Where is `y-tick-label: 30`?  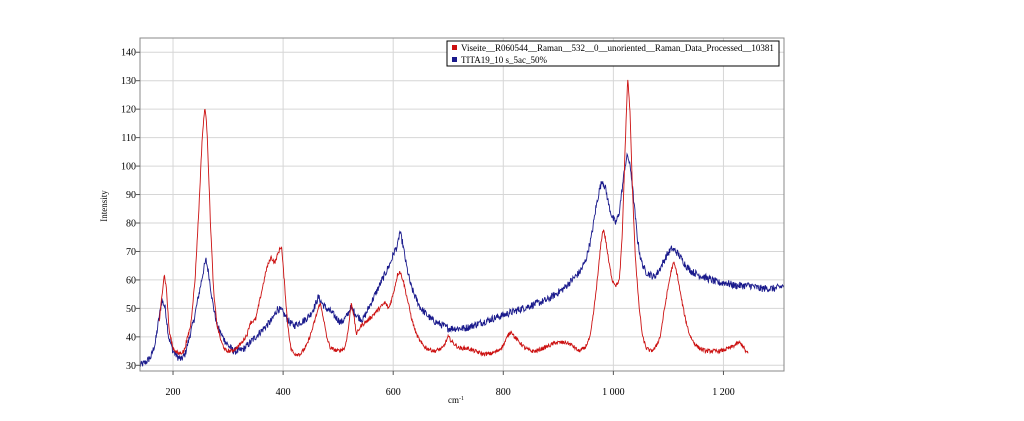
y-tick-label: 30 is located at coordinates (131, 366).